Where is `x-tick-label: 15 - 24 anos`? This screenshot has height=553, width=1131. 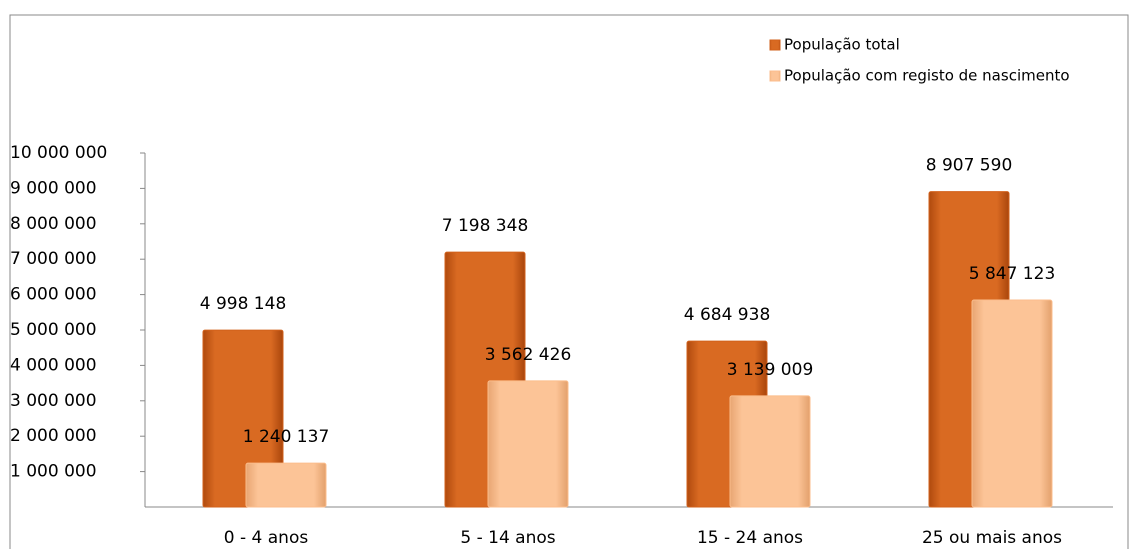
x-tick-label: 15 - 24 anos is located at coordinates (750, 538).